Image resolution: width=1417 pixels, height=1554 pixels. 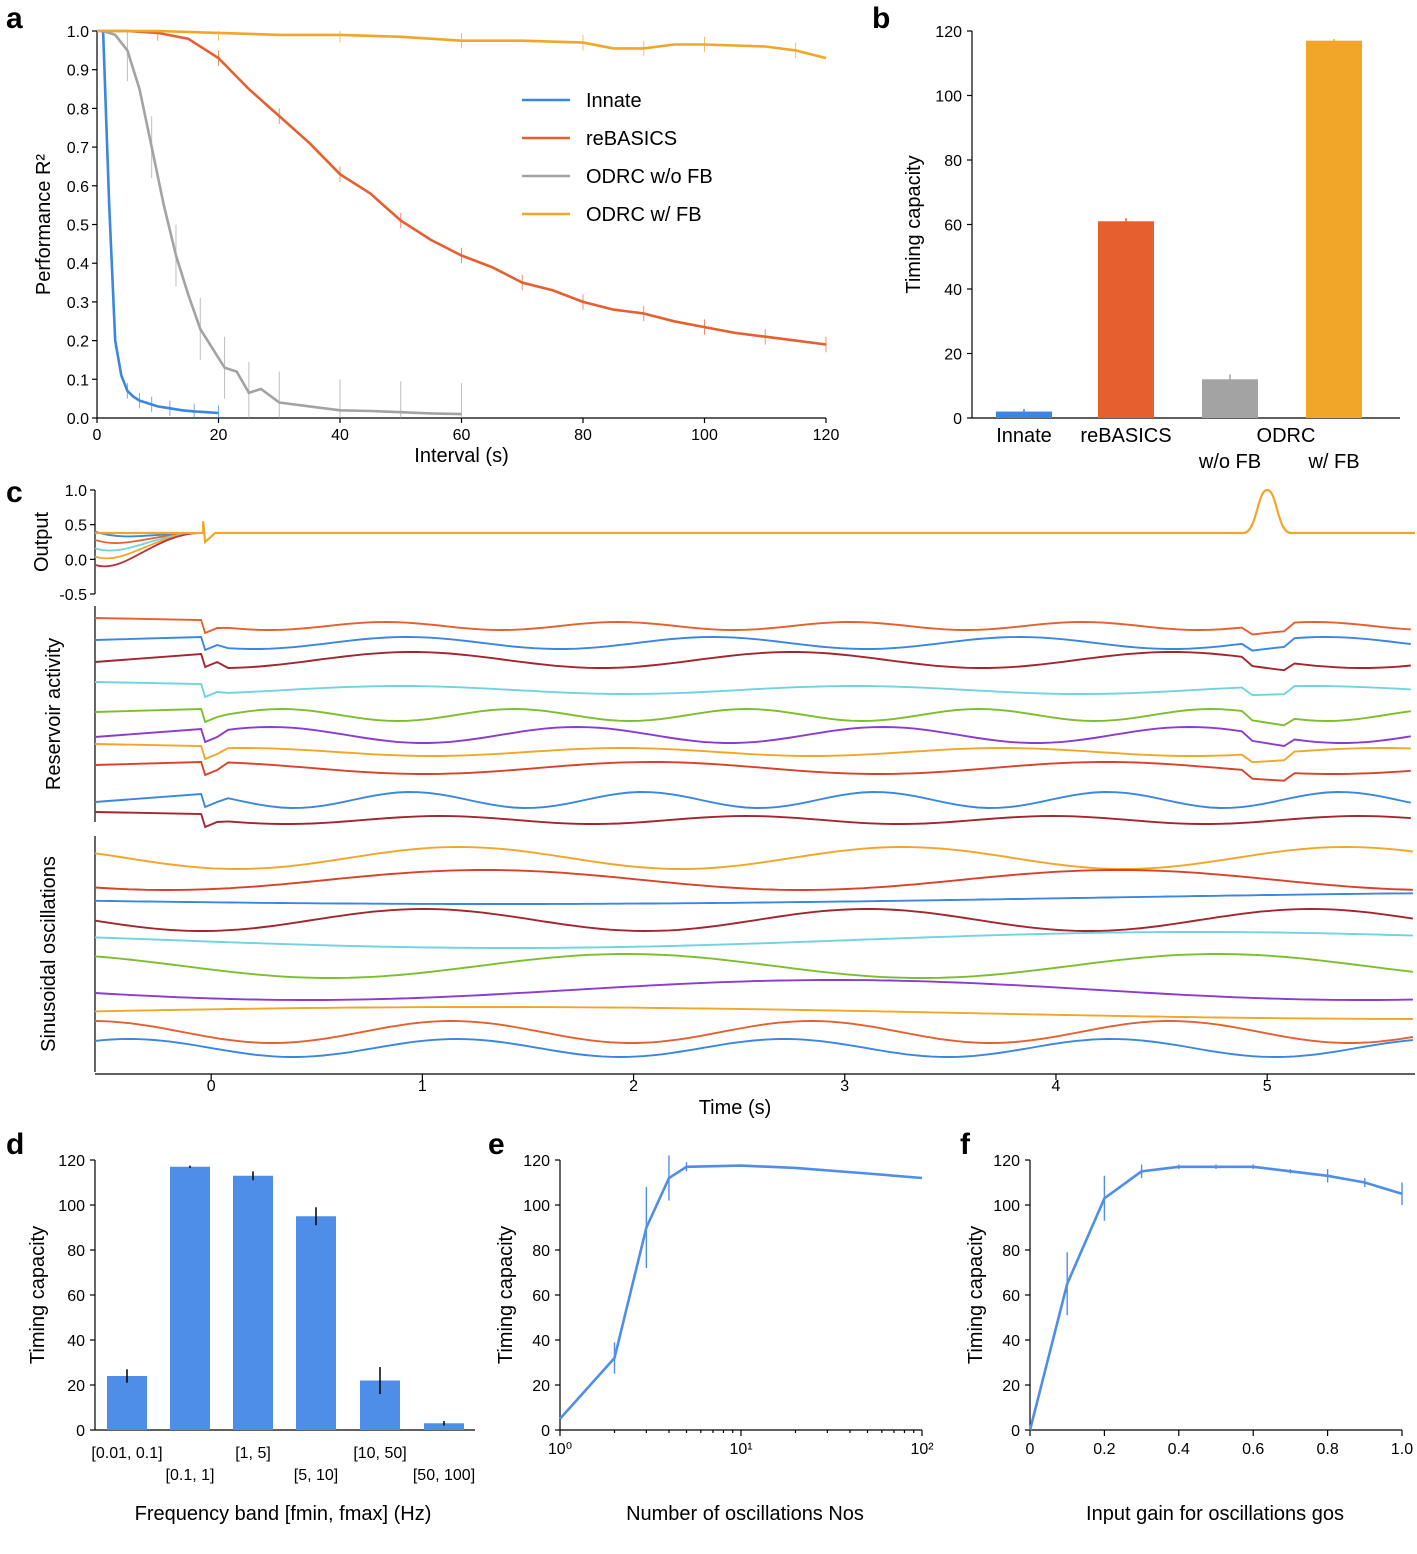 I want to click on x-tick-label: [1, 5], so click(x=253, y=1453).